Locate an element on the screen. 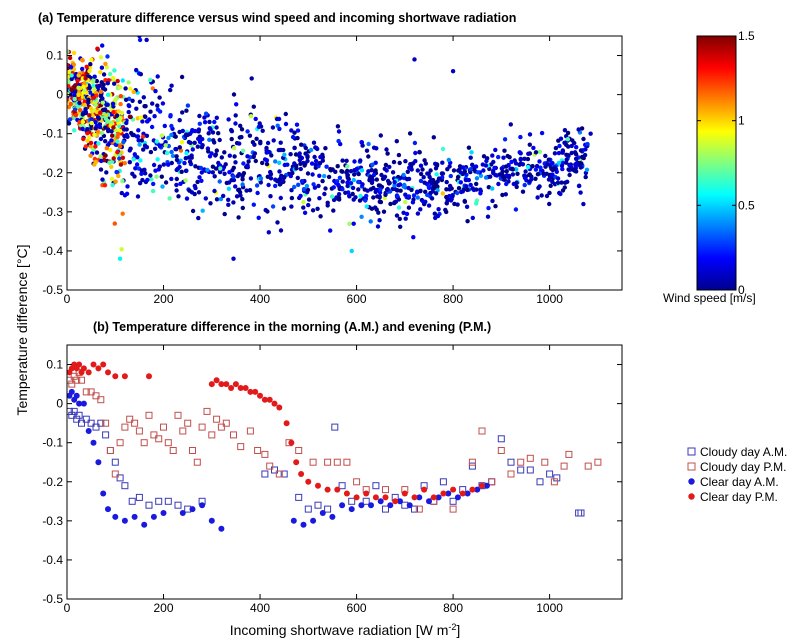 Image resolution: width=811 pixels, height=641 pixels. y-tick-label: 0 is located at coordinates (59, 95).